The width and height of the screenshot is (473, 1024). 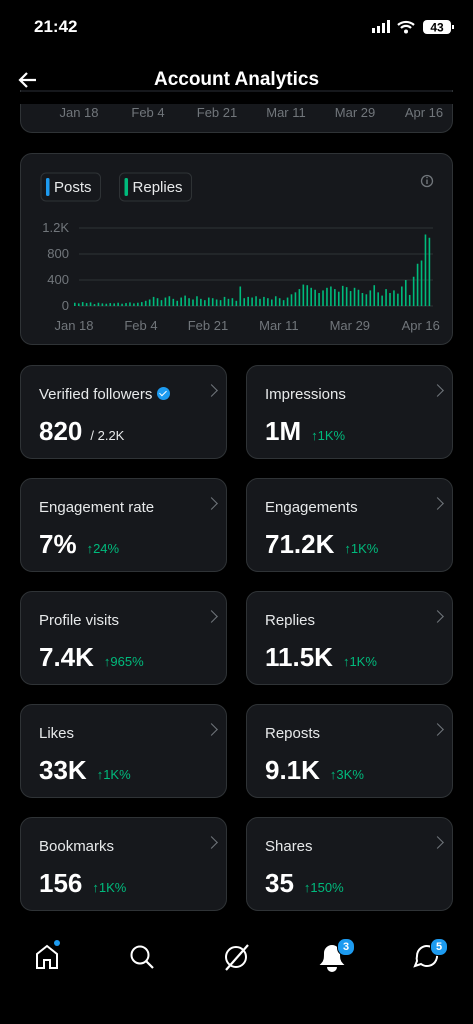 What do you see at coordinates (107, 435) in the screenshot?
I see `metric-extra: / 2.2K` at bounding box center [107, 435].